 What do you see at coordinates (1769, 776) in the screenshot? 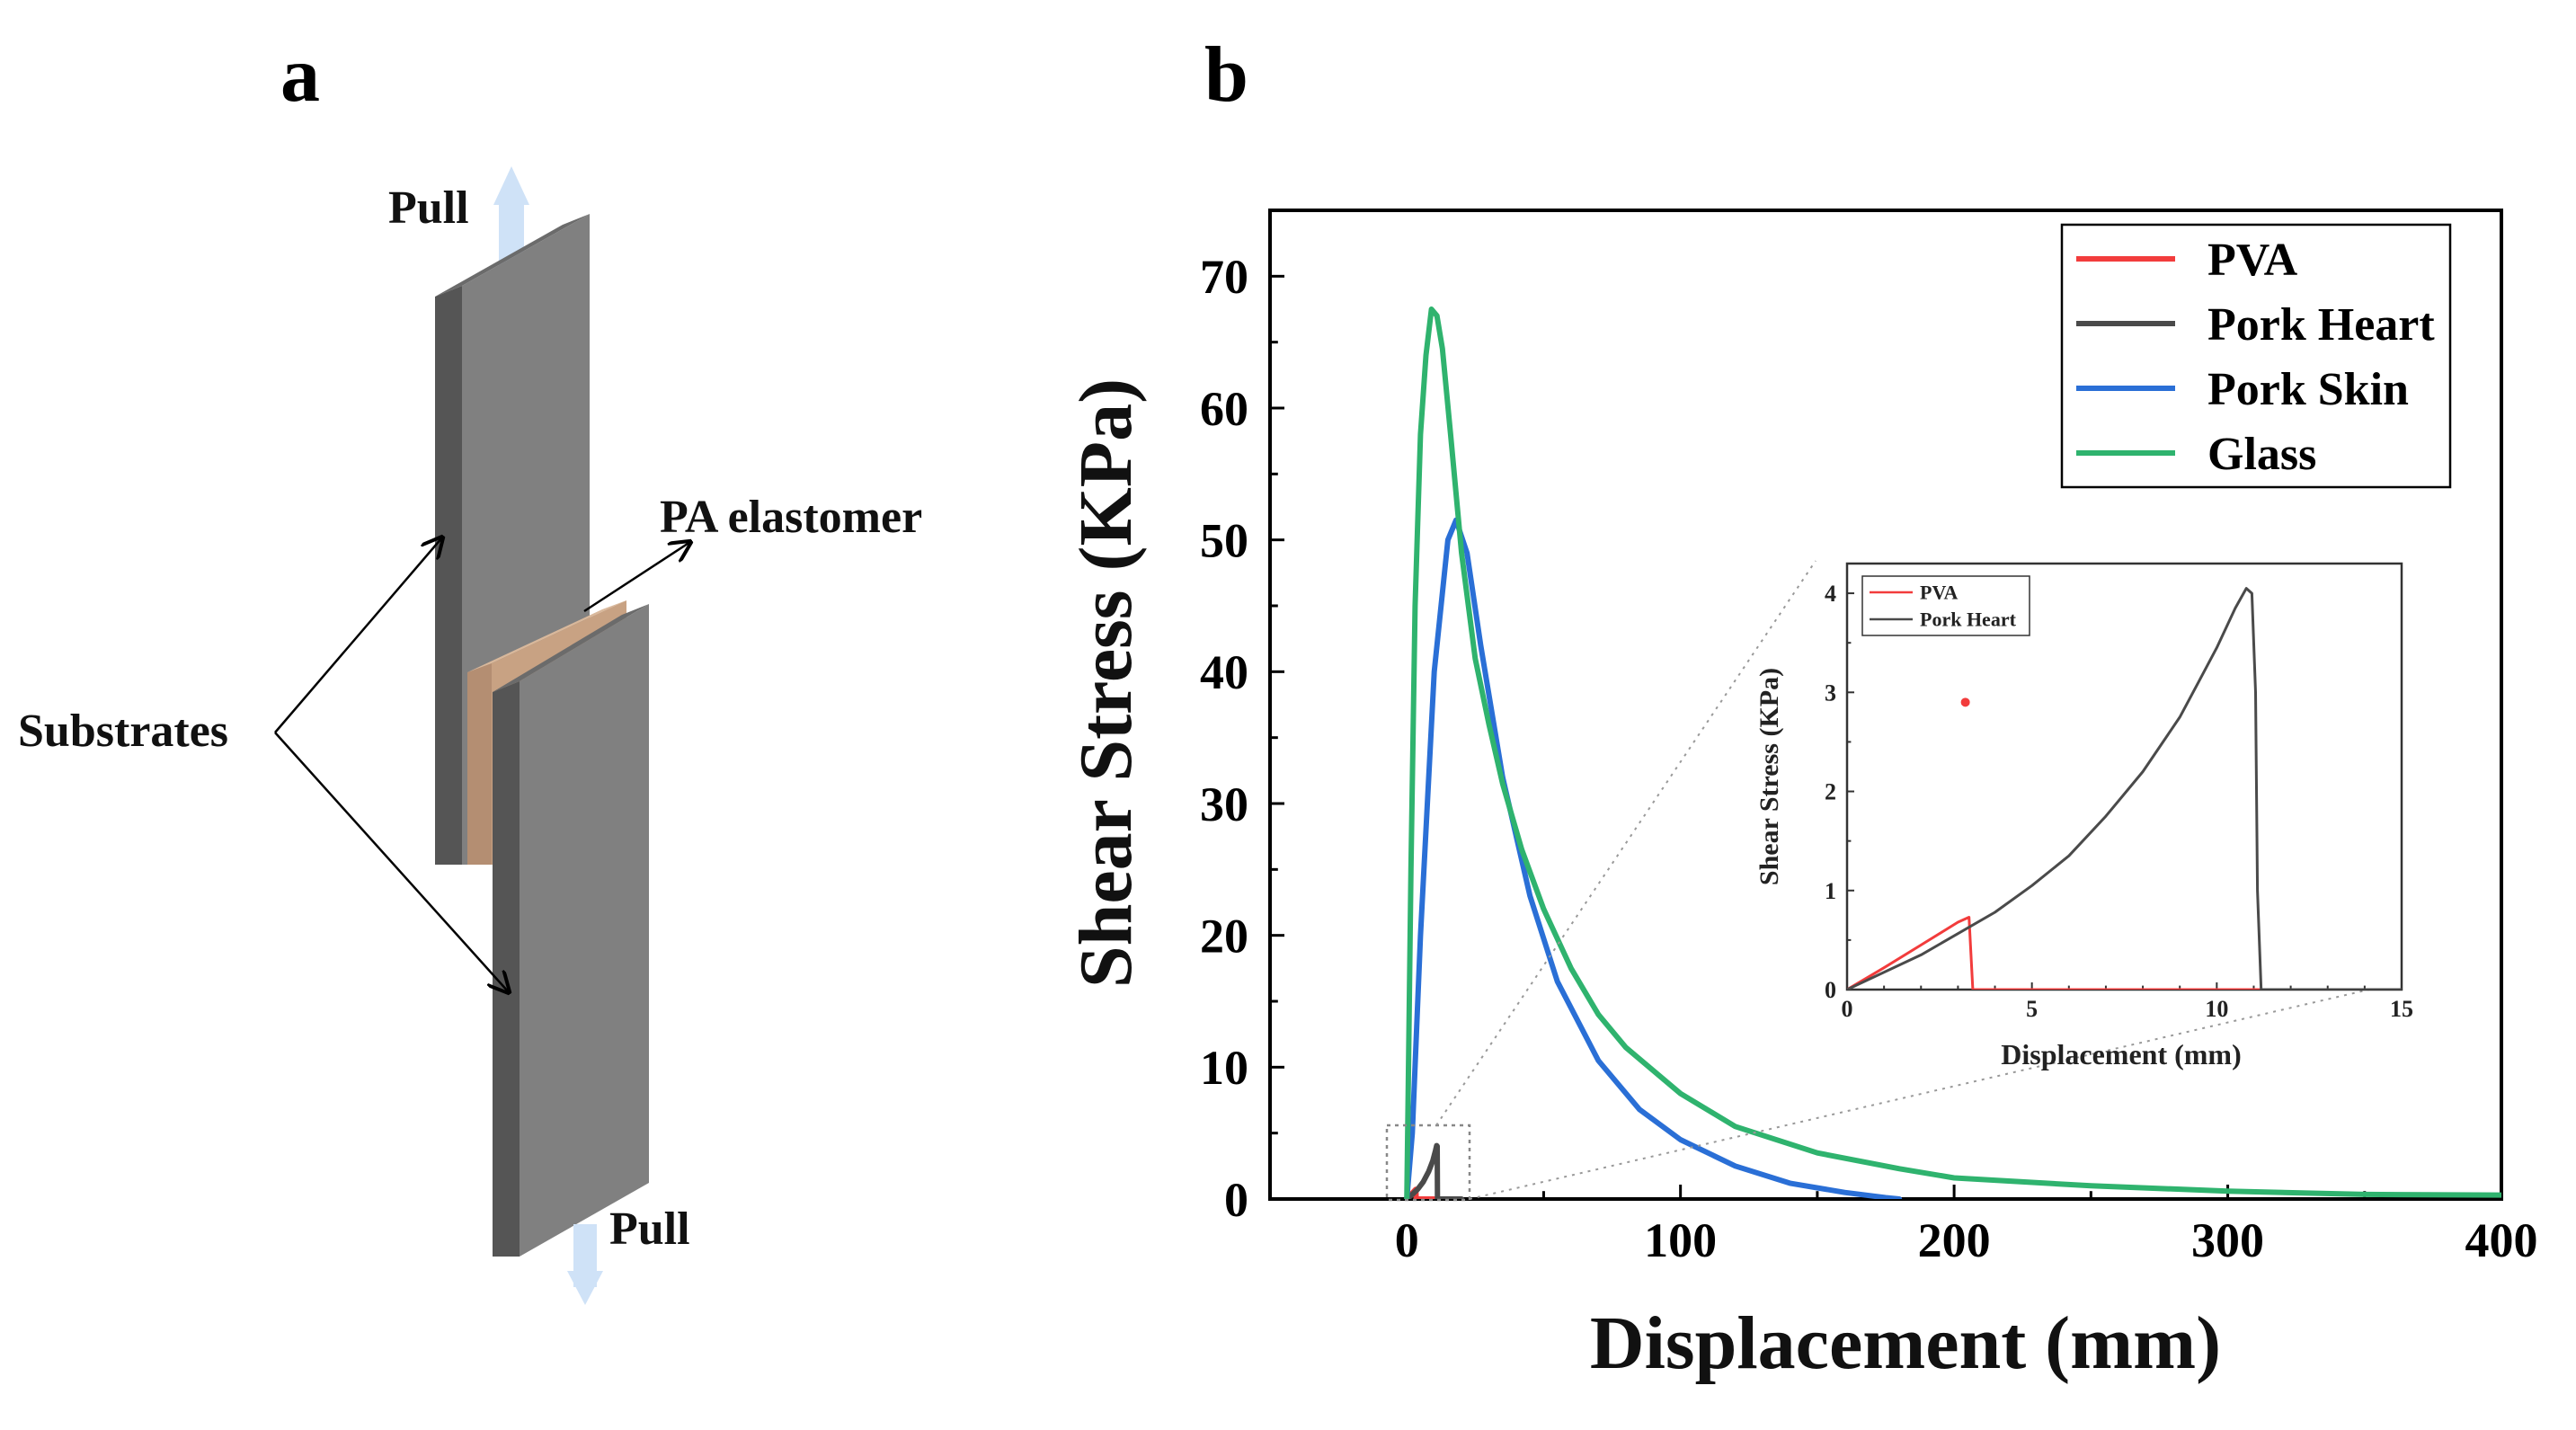
I see `inset-y-axis-label: Shear Stress (KPa)` at bounding box center [1769, 776].